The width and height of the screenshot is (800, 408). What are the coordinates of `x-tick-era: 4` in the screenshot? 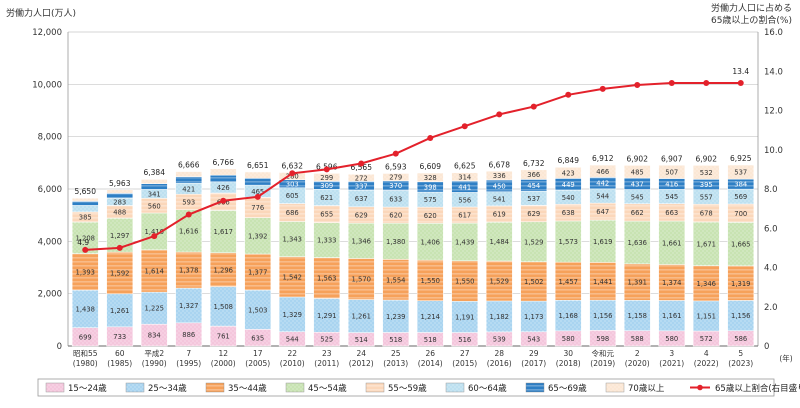 It's located at (706, 353).